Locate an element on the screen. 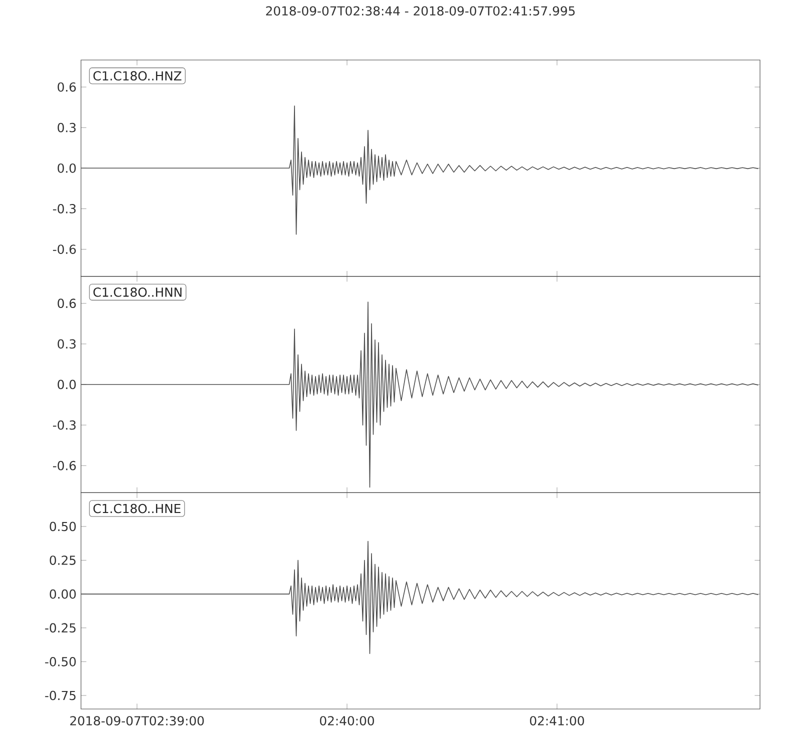 The height and width of the screenshot is (750, 800). y-tick-label: 0.00 is located at coordinates (63, 594).